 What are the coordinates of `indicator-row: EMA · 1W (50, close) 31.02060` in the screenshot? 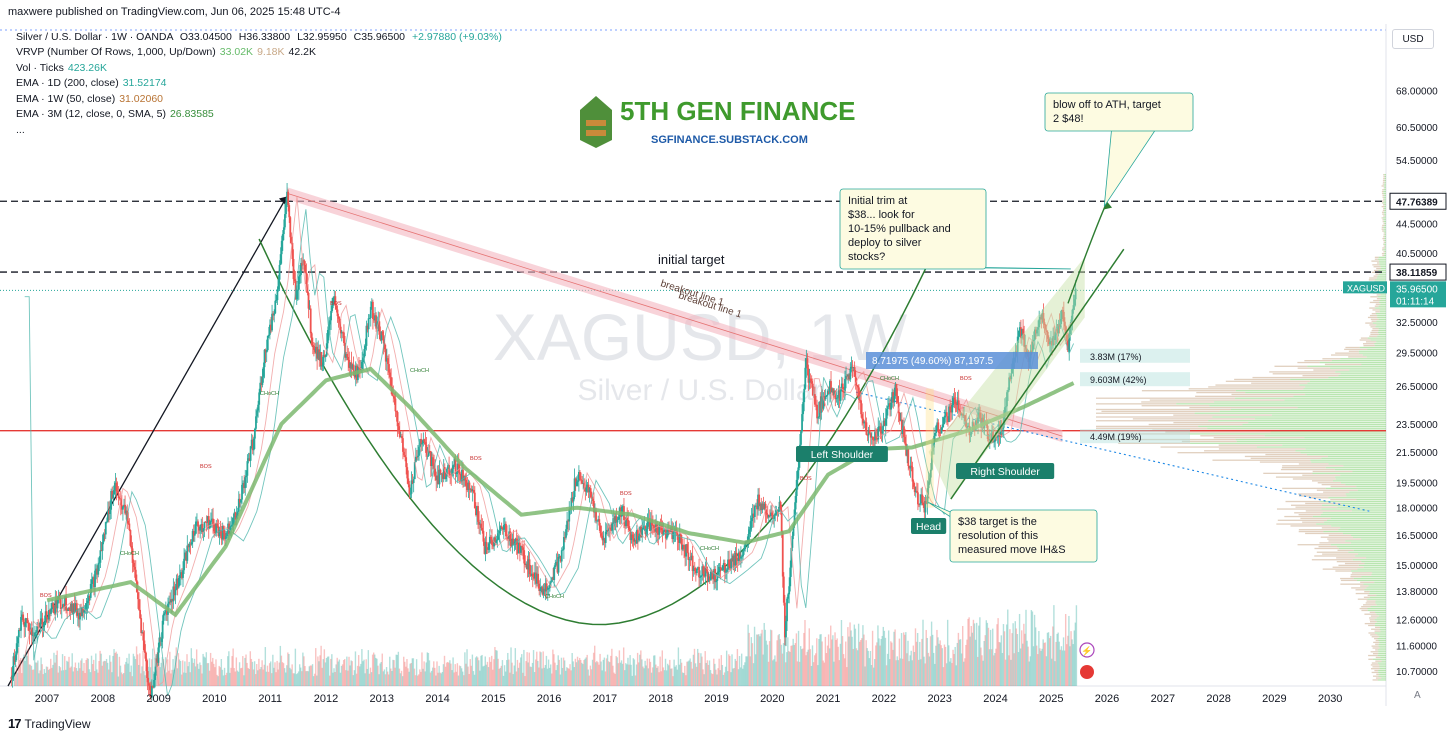 It's located at (89, 99).